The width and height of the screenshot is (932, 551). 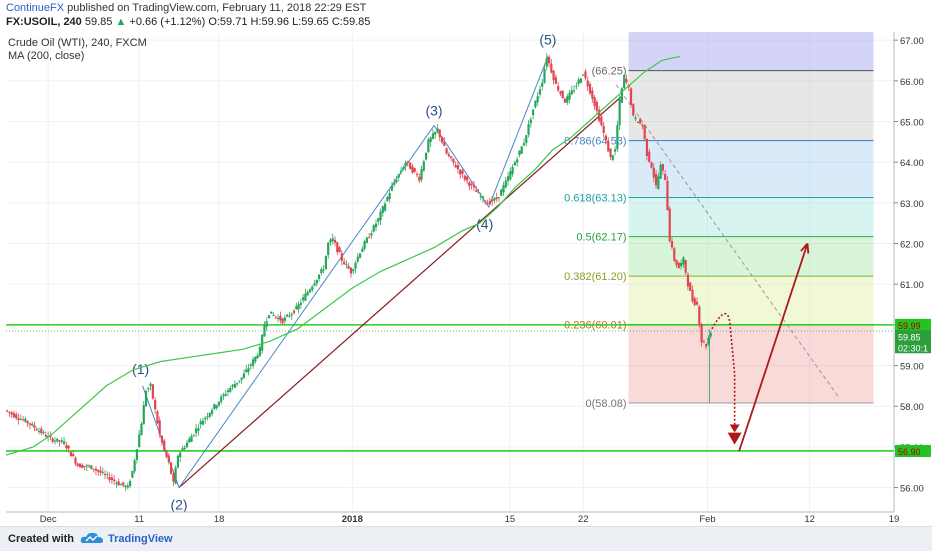 What do you see at coordinates (909, 337) in the screenshot?
I see `price-badge-label: 59.85` at bounding box center [909, 337].